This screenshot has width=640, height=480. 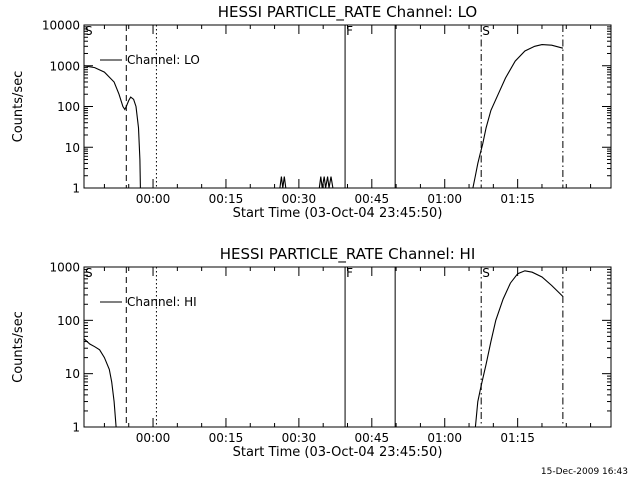 I want to click on legend-label: Channel: HI, so click(x=162, y=302).